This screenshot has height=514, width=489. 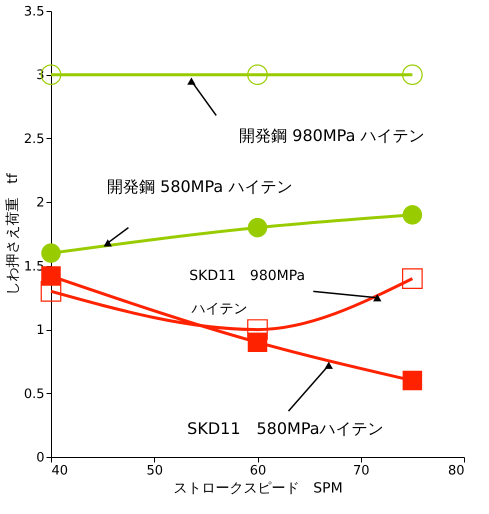 What do you see at coordinates (34, 12) in the screenshot?
I see `y-tick-label: 3.5` at bounding box center [34, 12].